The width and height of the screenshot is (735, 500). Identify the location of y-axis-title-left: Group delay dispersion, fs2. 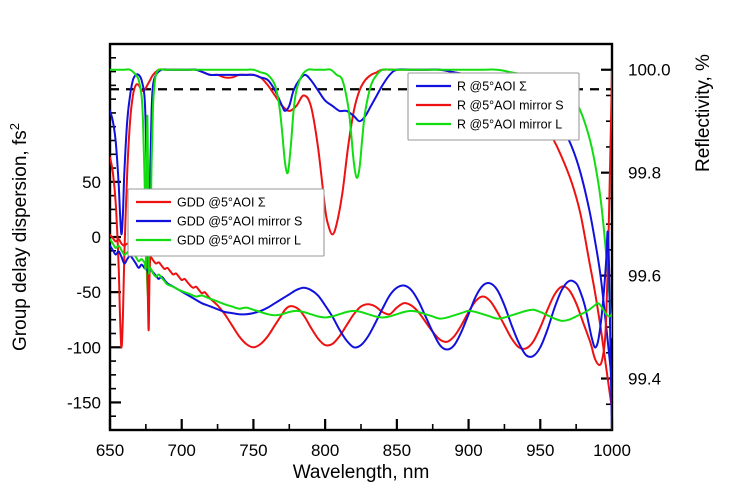
(19, 237).